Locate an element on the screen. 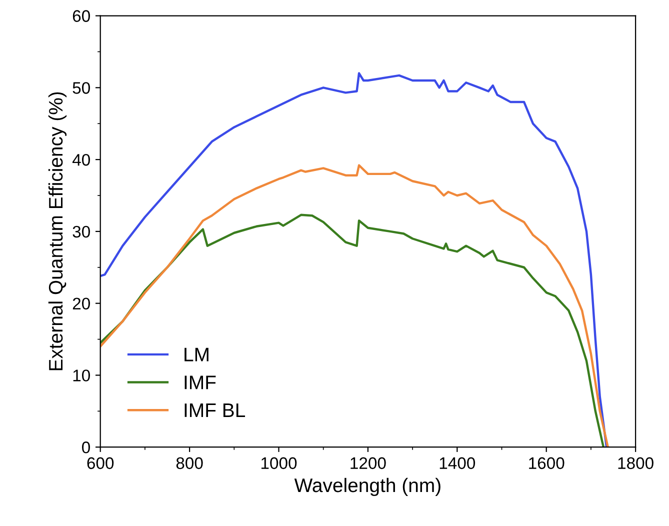  y-tick-label: 20 is located at coordinates (81, 304).